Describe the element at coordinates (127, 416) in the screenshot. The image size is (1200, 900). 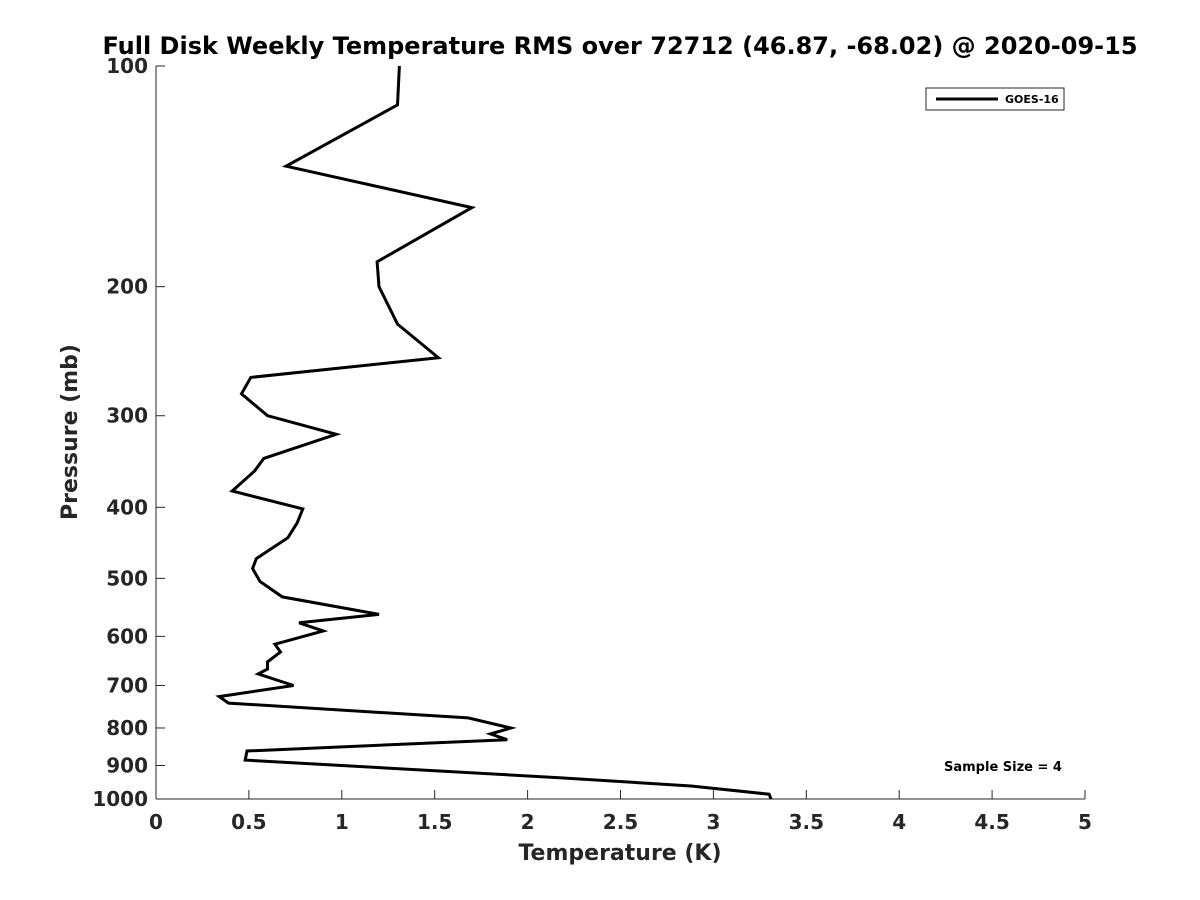
I see `y-tick-label: 300` at that location.